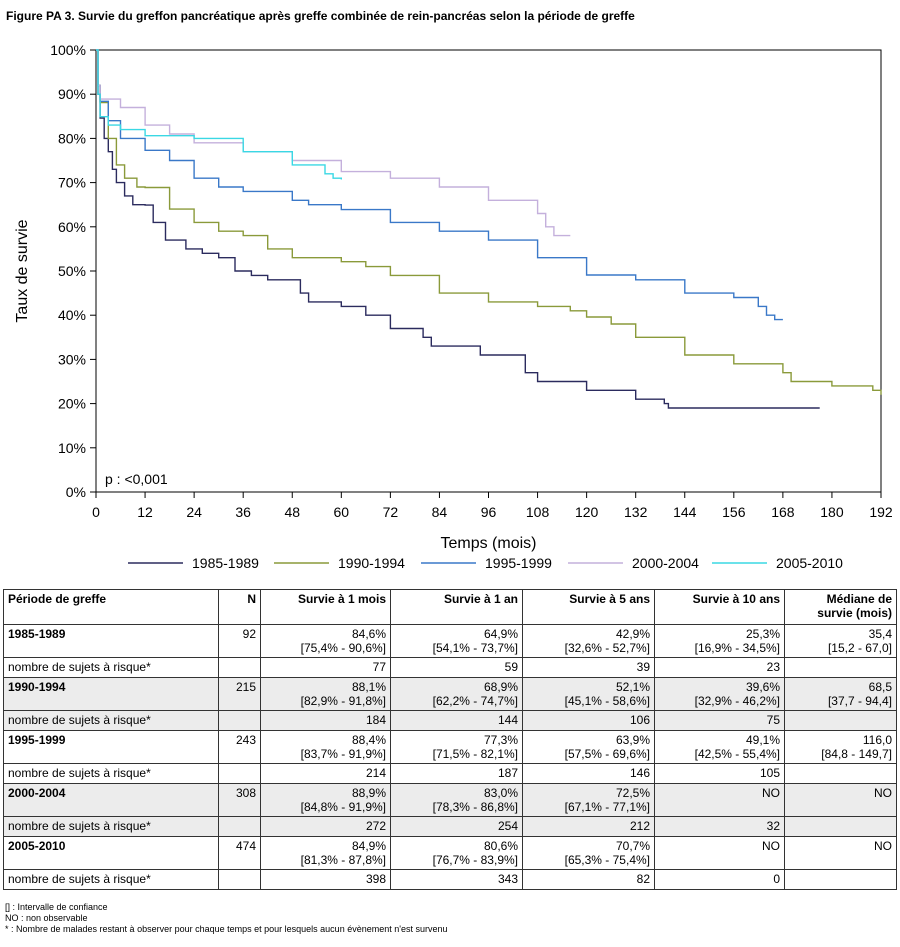 This screenshot has width=900, height=947. Describe the element at coordinates (76, 492) in the screenshot. I see `y-tick-label: 0%` at that location.